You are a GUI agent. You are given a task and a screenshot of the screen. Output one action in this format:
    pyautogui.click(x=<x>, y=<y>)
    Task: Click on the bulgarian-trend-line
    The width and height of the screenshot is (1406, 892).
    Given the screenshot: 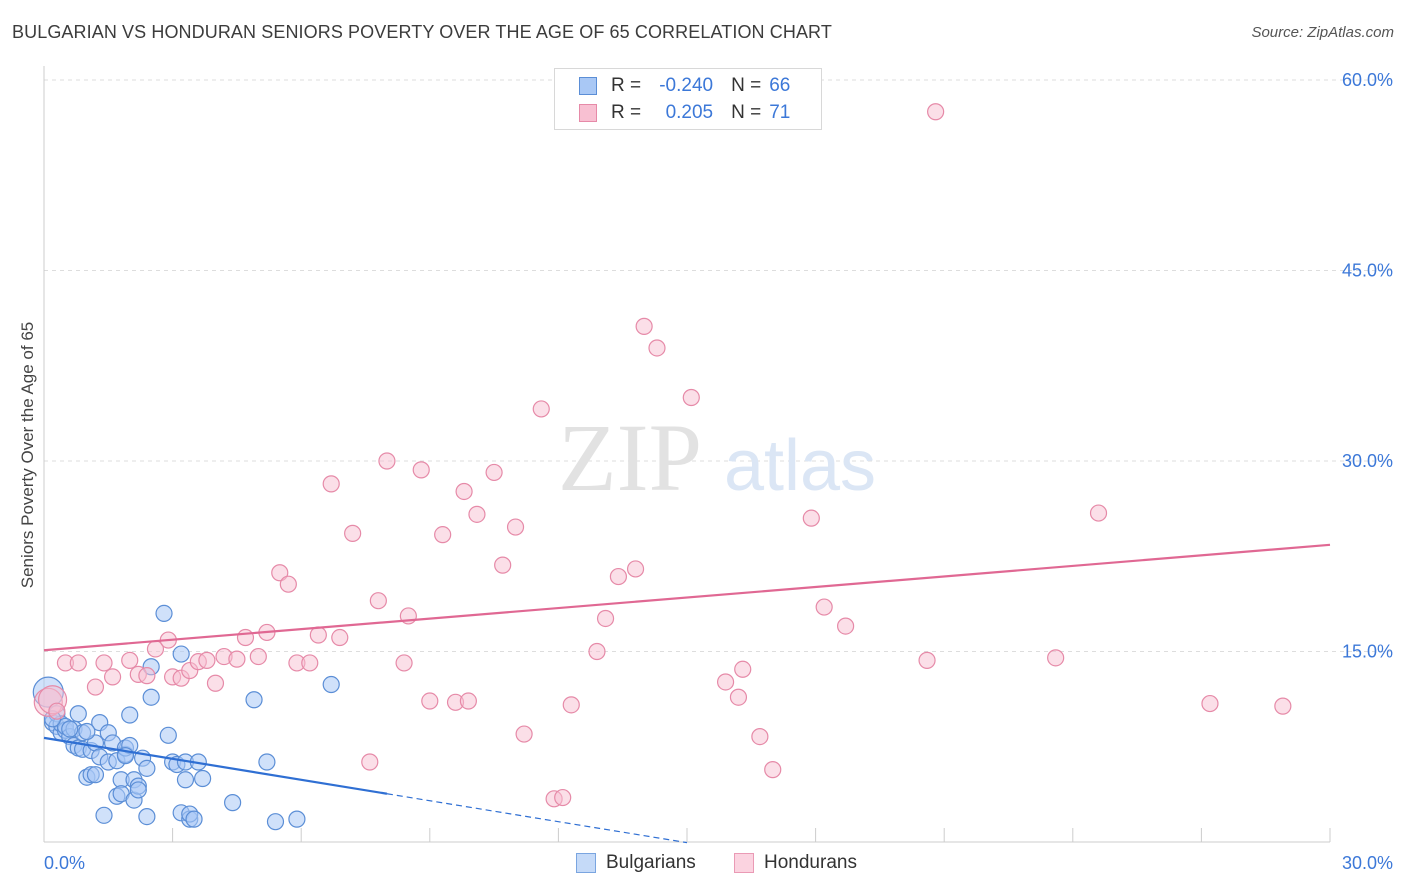 What is the action you would take?
    pyautogui.click(x=215, y=765)
    